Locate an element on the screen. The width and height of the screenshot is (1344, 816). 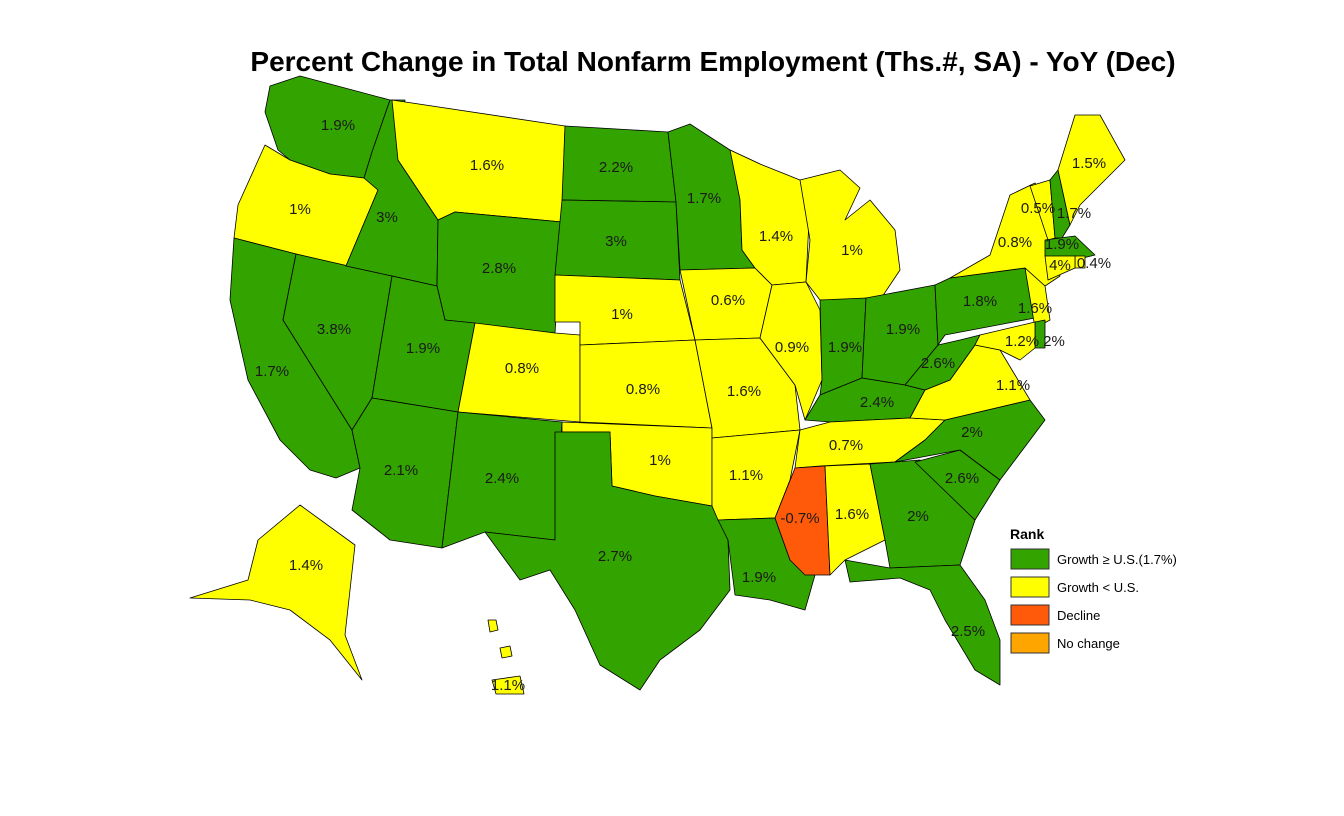
state-me is located at coordinates (1091, 170).